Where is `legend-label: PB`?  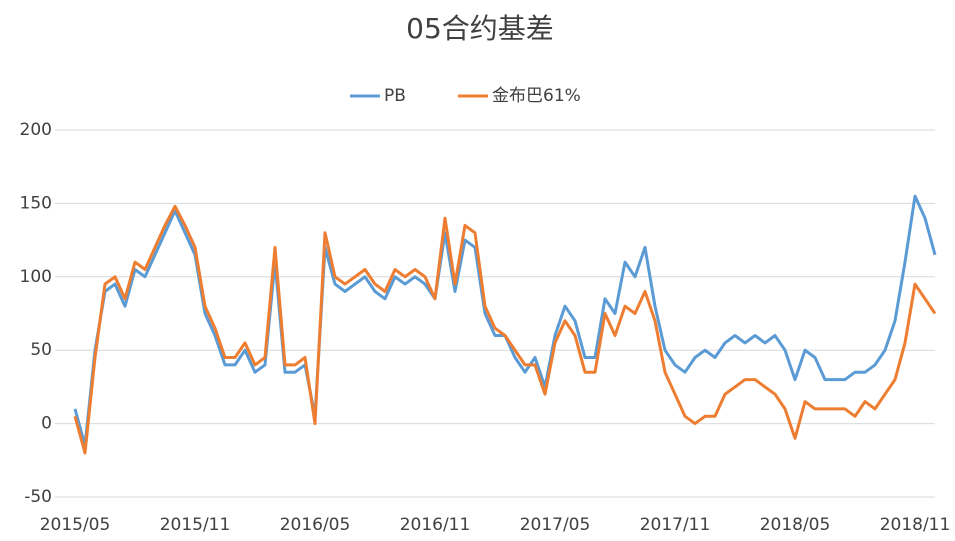
legend-label: PB is located at coordinates (395, 96).